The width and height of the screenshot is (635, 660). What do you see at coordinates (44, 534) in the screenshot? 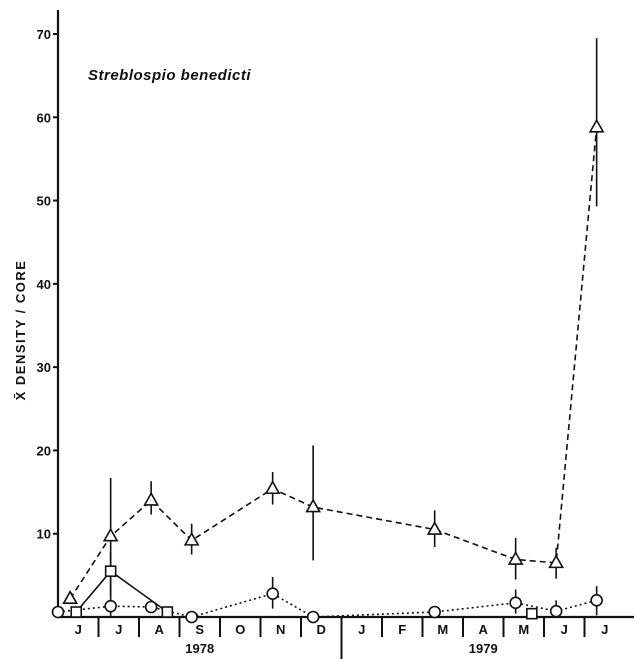
I see `y-tick-label: 10` at bounding box center [44, 534].